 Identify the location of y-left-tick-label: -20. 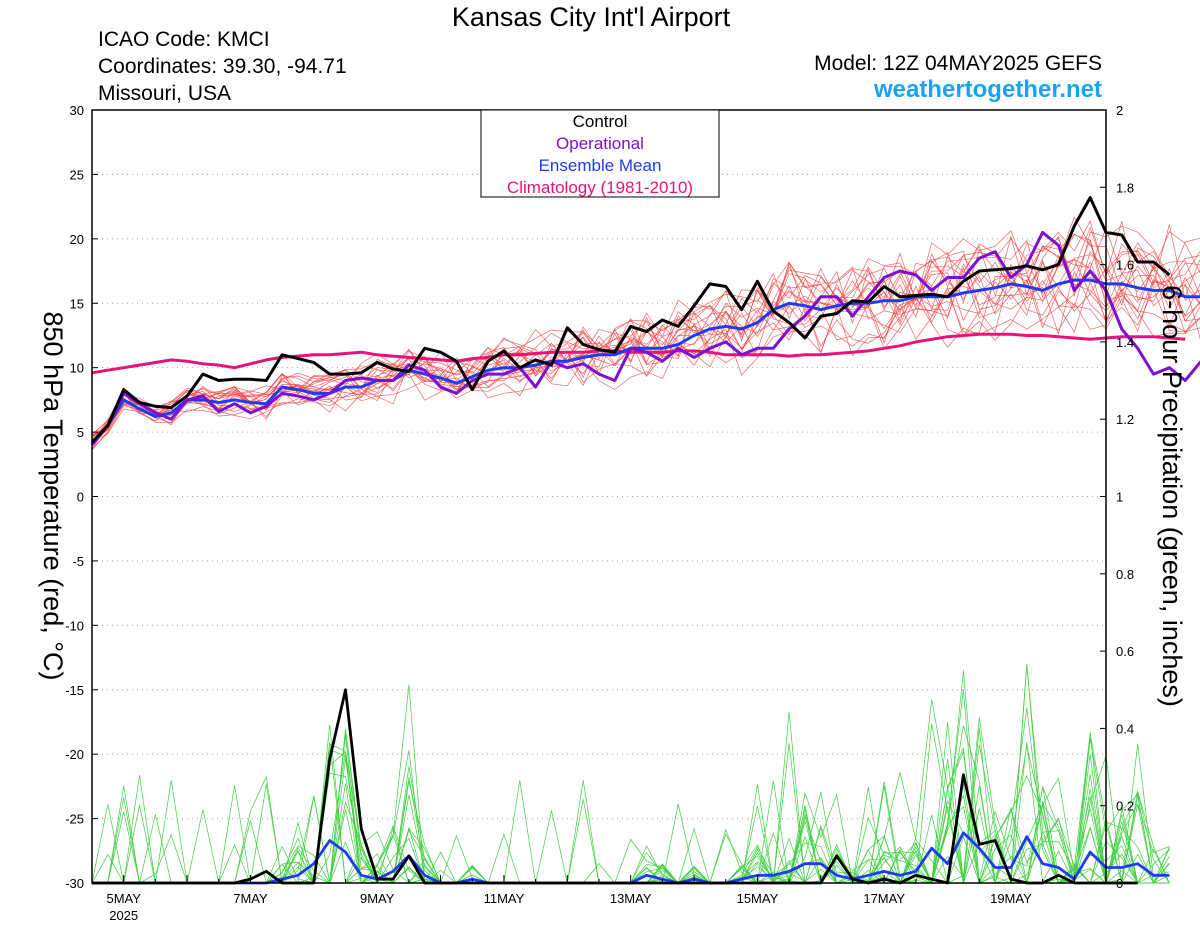
(74, 754).